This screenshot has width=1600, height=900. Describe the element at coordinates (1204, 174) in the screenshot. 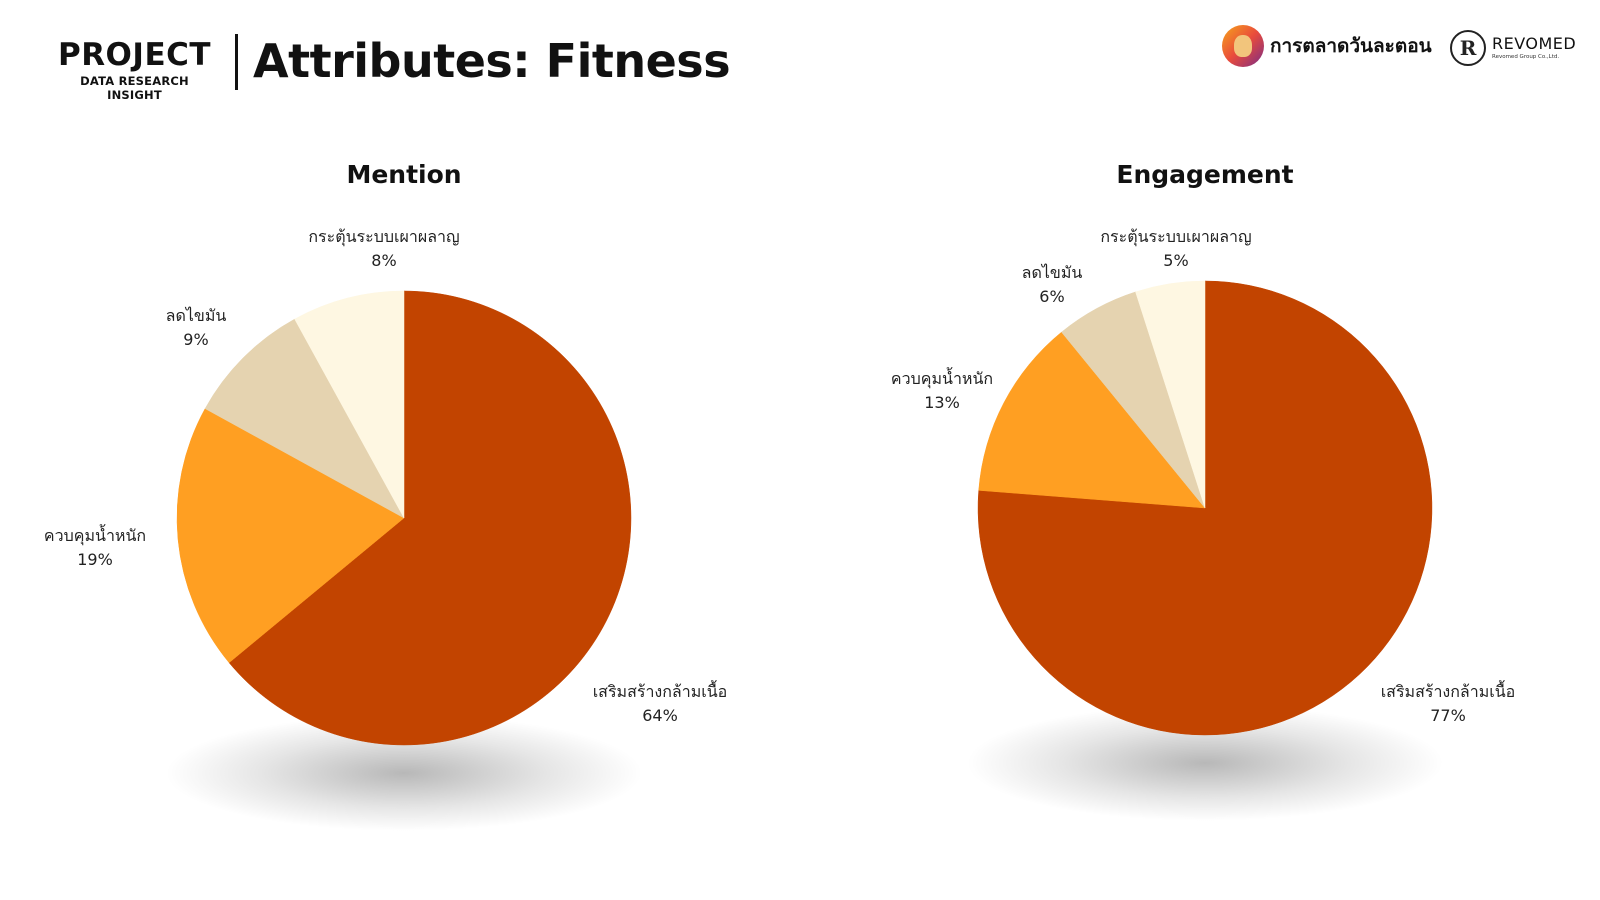

I see `engagement-chart-title: Engagement` at that location.